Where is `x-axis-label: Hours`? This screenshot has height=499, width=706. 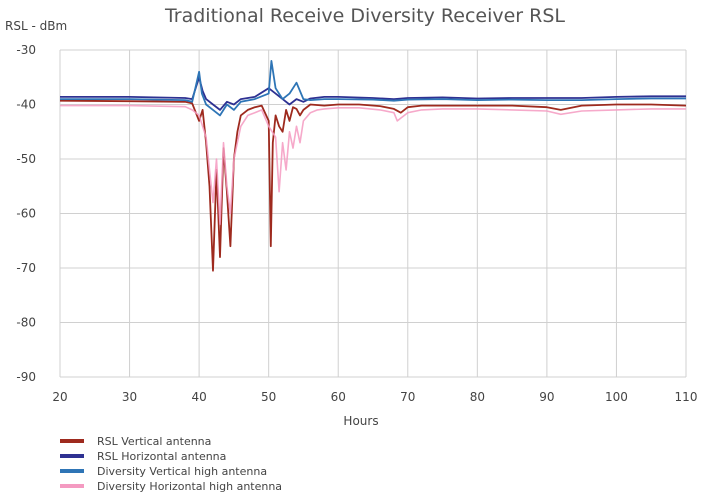
x-axis-label: Hours is located at coordinates (360, 421).